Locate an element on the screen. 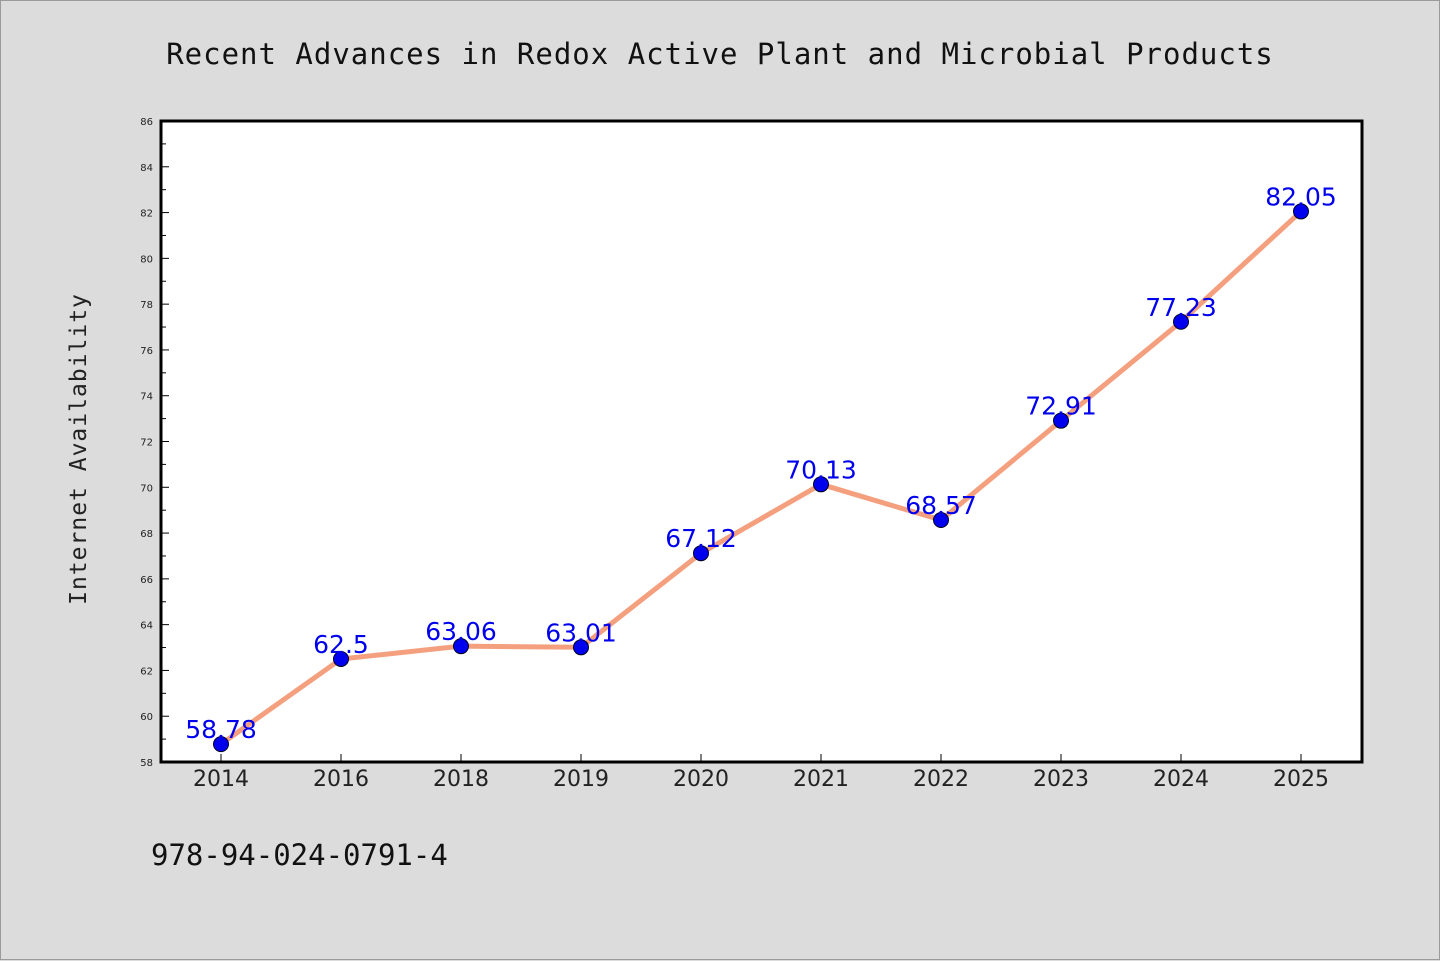 This screenshot has height=961, width=1440. data-label: 67.12 is located at coordinates (701, 538).